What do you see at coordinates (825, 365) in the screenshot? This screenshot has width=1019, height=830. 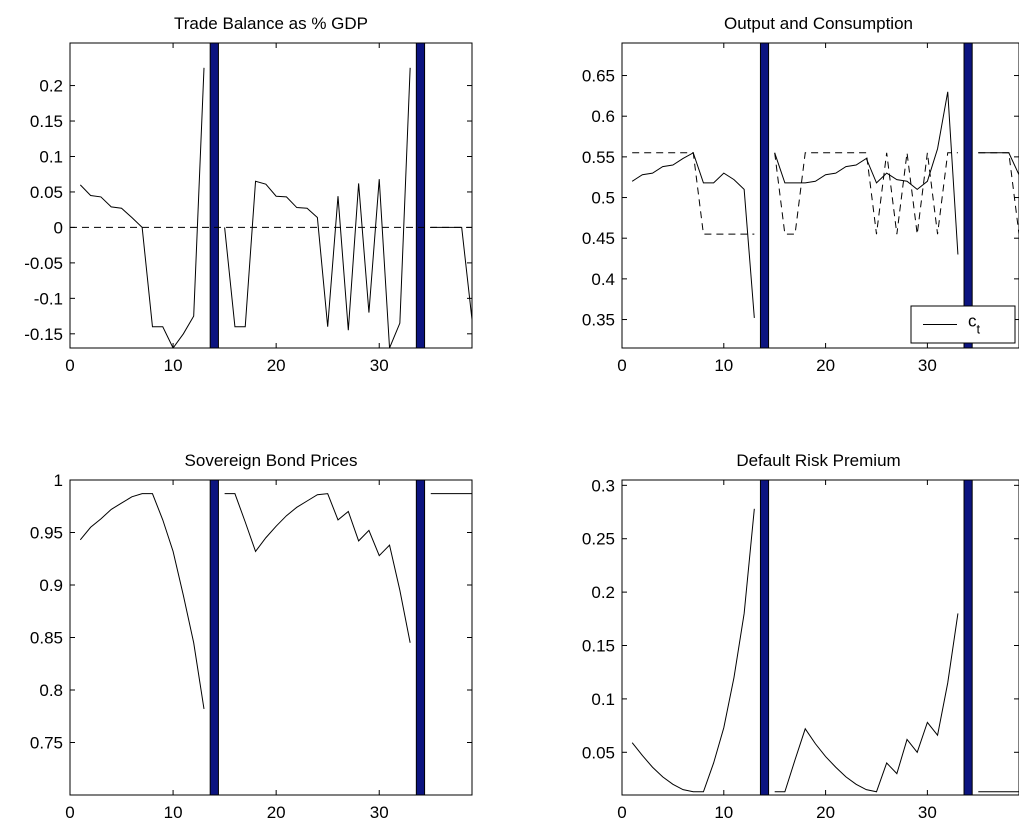 I see `output-consumption-xtick-label-2: 20` at bounding box center [825, 365].